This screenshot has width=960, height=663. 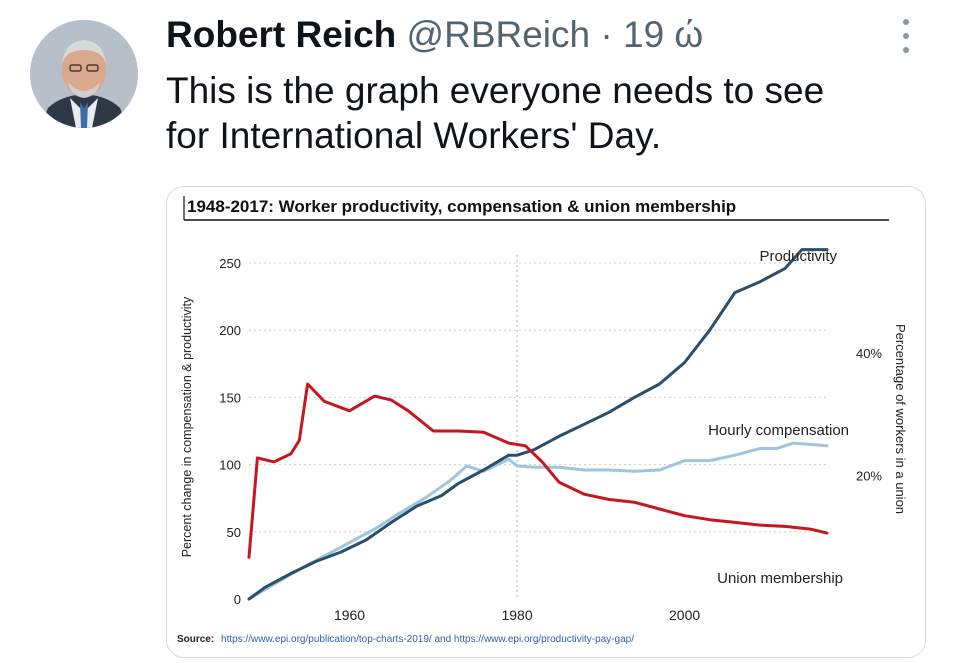 What do you see at coordinates (414, 135) in the screenshot?
I see `tweet-text-line: for International Workers' Day.` at bounding box center [414, 135].